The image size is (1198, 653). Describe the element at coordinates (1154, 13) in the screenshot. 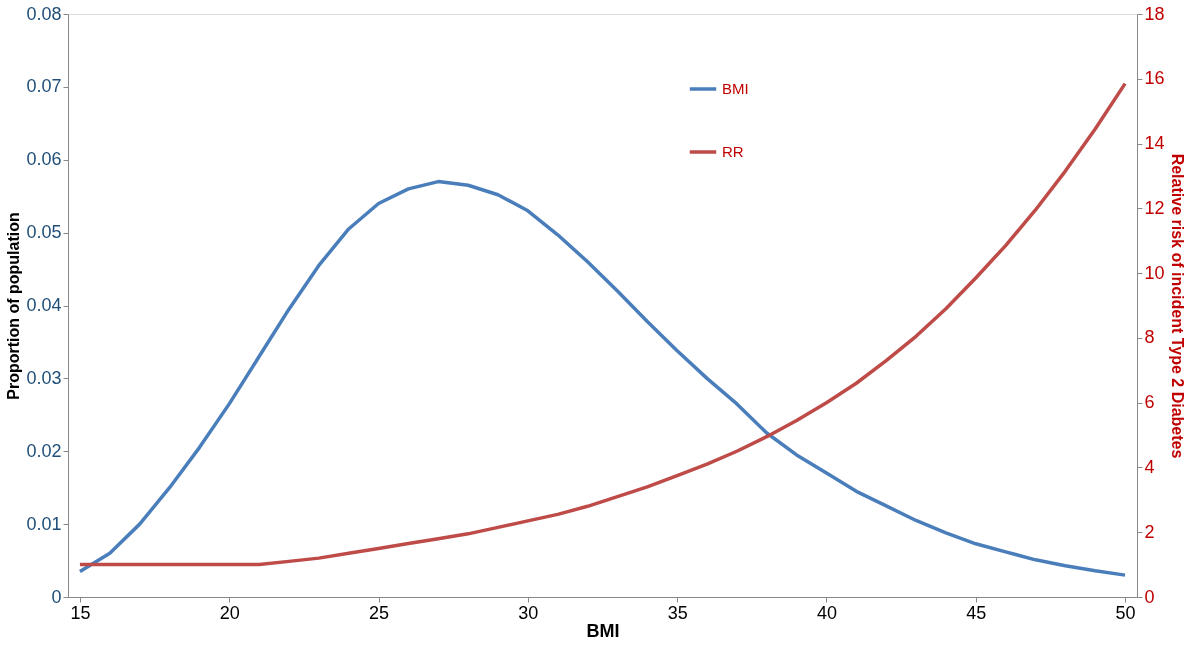

I see `y2-tick-label: 18` at that location.